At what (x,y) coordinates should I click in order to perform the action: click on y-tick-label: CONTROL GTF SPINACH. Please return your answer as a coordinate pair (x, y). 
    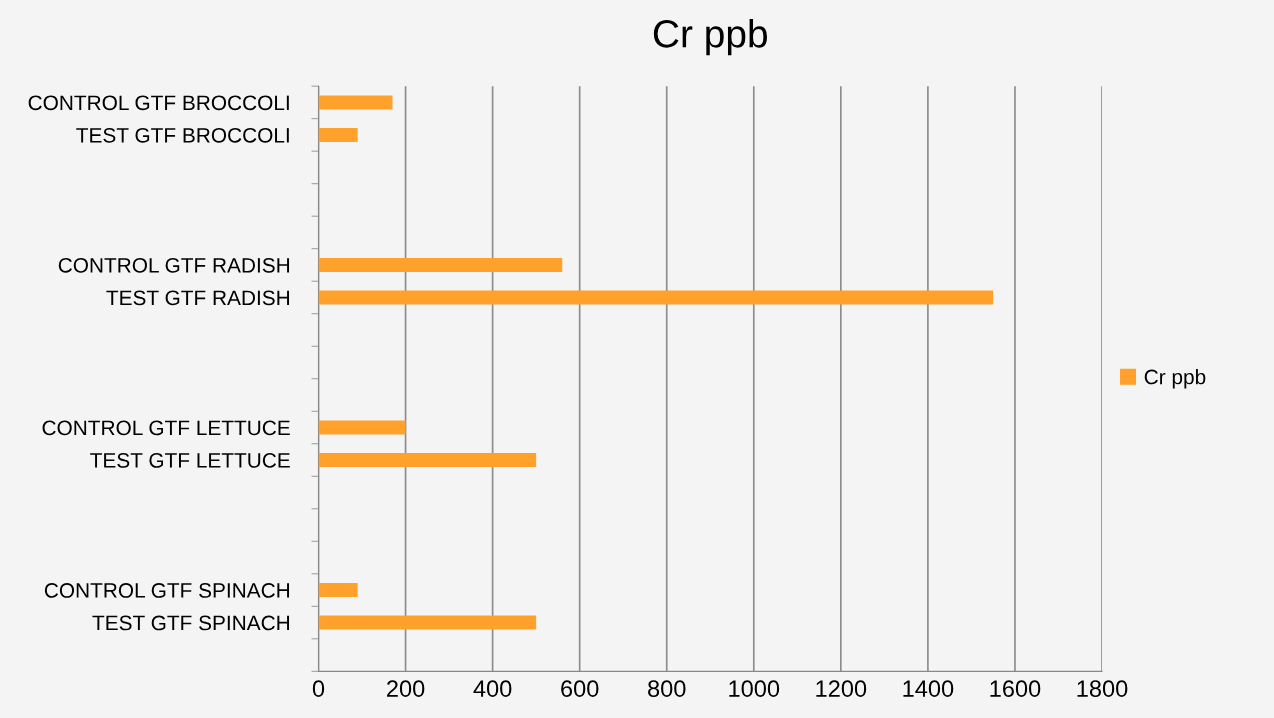
    Looking at the image, I should click on (167, 590).